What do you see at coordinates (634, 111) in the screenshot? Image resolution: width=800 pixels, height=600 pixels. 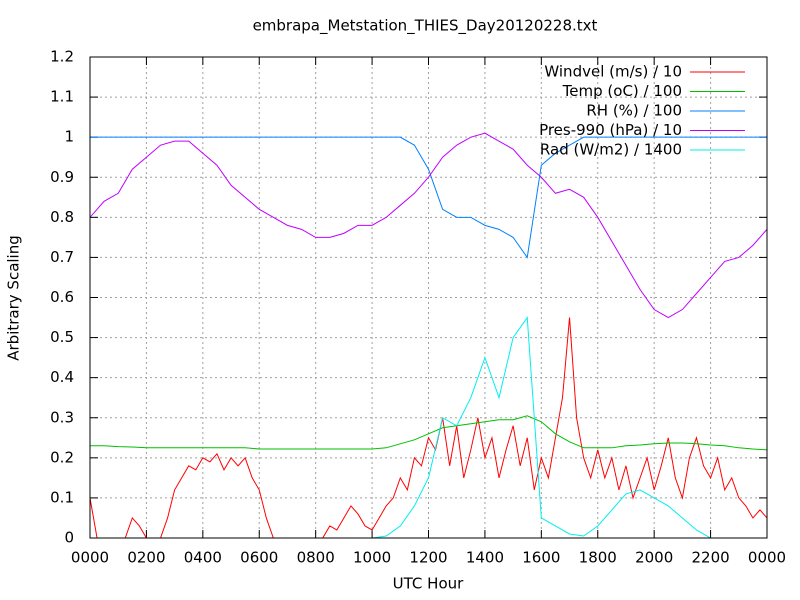 I see `legend-label: RH (%) / 100` at bounding box center [634, 111].